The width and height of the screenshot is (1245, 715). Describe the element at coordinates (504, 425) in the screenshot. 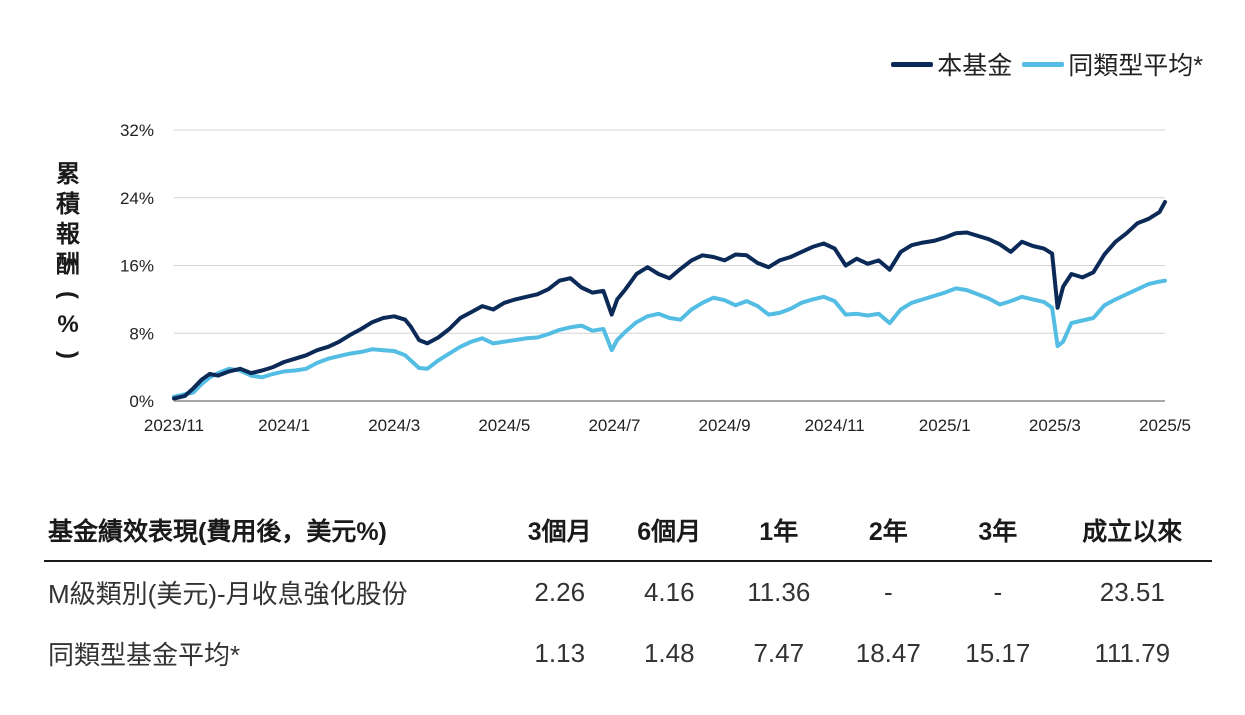

I see `x-tick-label: 2024/5` at that location.